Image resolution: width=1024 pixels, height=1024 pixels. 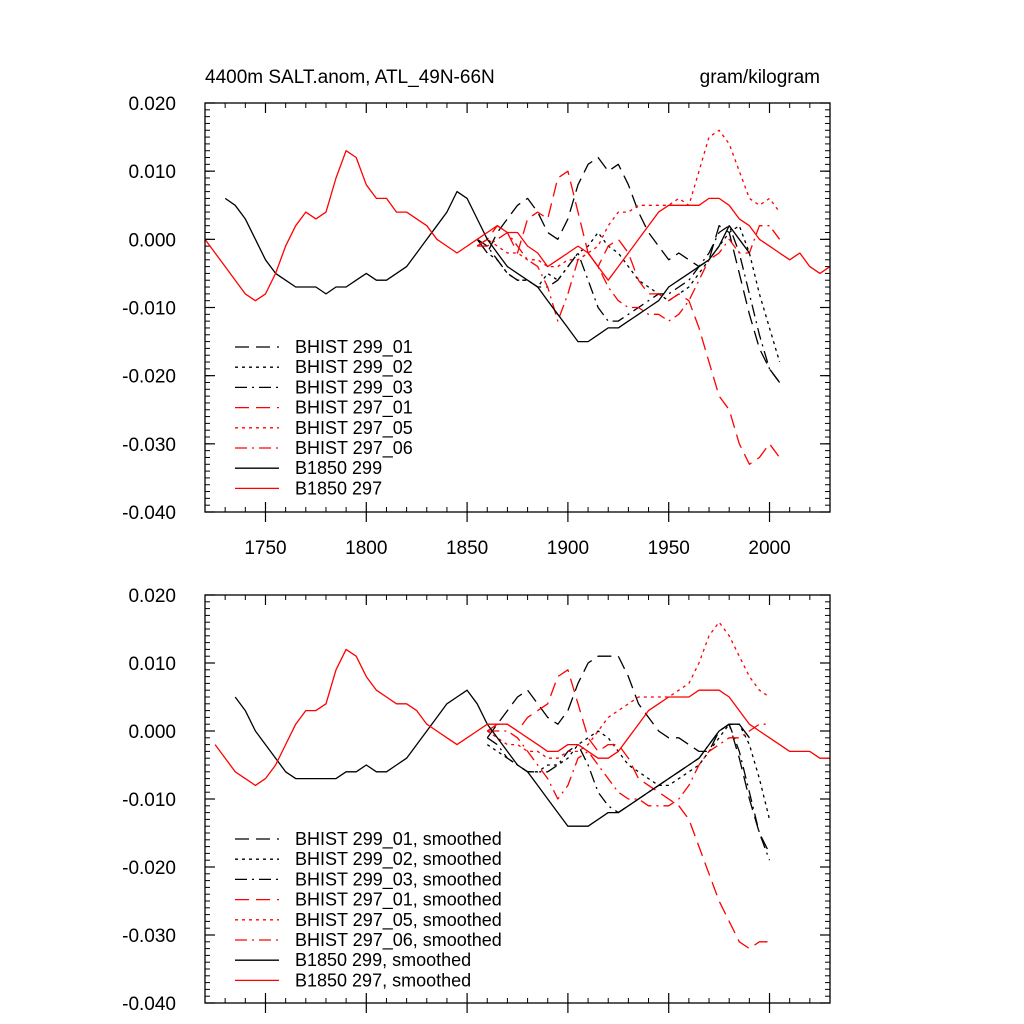 I want to click on x-tick-label: 1850, so click(x=467, y=548).